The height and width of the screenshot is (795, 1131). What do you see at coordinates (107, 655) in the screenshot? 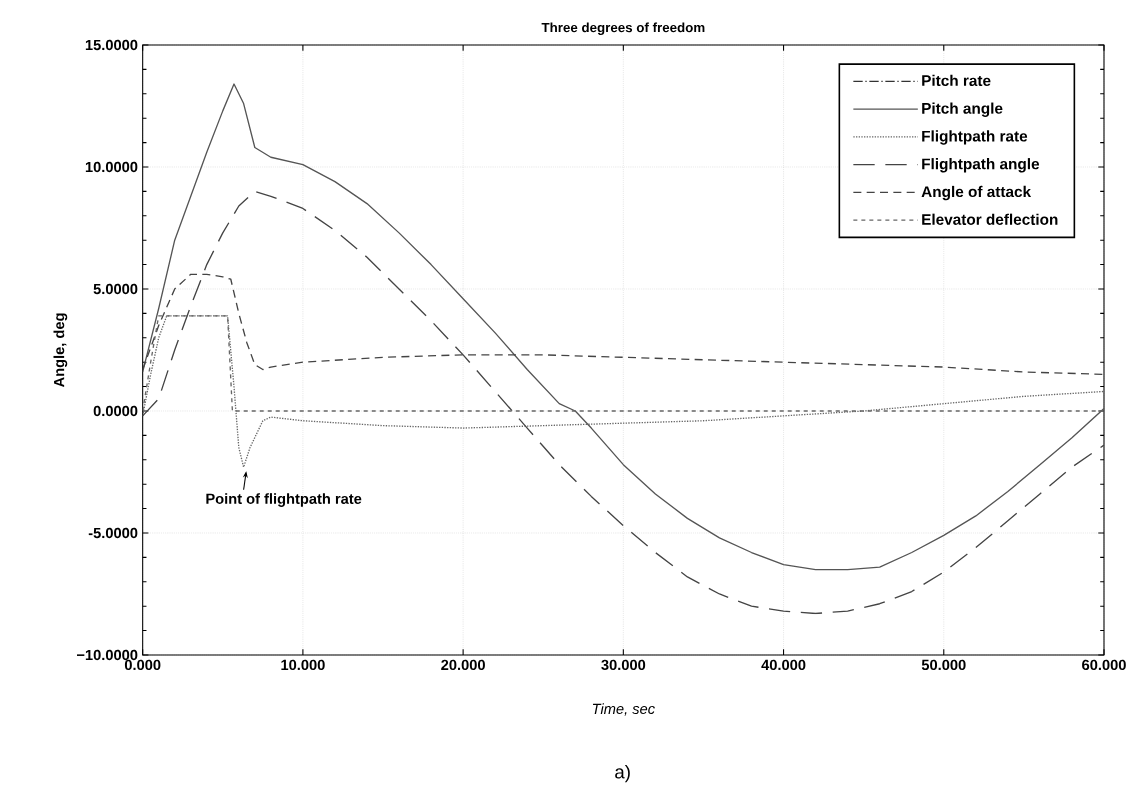
I see `y-tick-label: −10.0000` at bounding box center [107, 655].